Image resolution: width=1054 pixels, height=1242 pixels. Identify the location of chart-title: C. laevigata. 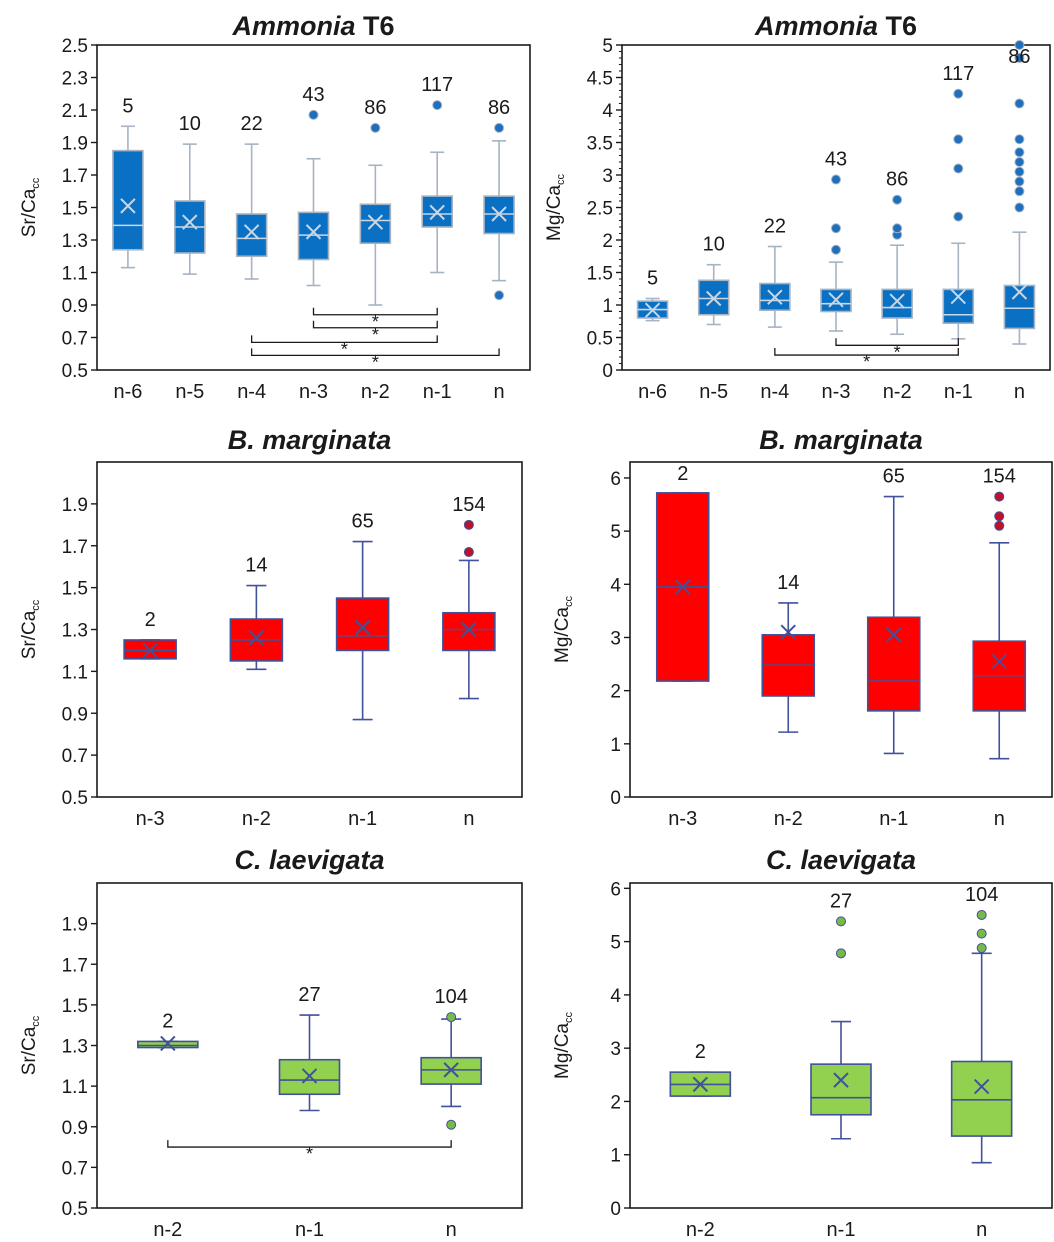
(841, 860).